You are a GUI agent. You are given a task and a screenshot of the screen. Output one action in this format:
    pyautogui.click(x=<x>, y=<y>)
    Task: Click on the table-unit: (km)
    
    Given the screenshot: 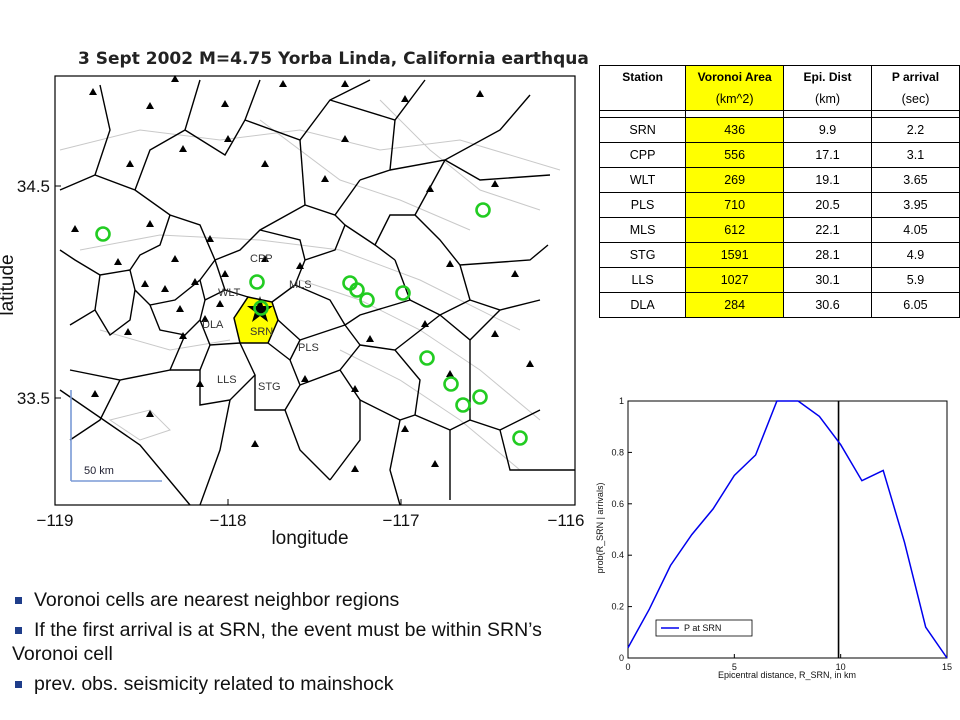 What is the action you would take?
    pyautogui.click(x=827, y=99)
    